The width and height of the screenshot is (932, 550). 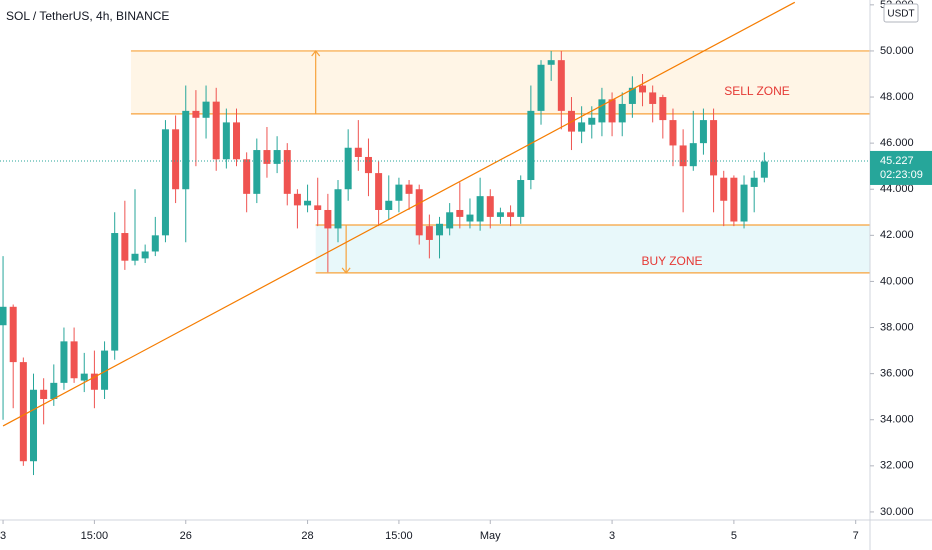 What do you see at coordinates (897, 466) in the screenshot?
I see `y-tick-label: 32.000` at bounding box center [897, 466].